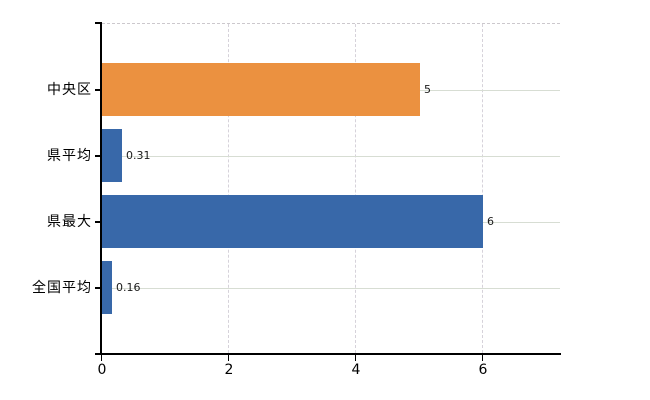  I want to click on x-axis-tick-label: 4, so click(356, 370).